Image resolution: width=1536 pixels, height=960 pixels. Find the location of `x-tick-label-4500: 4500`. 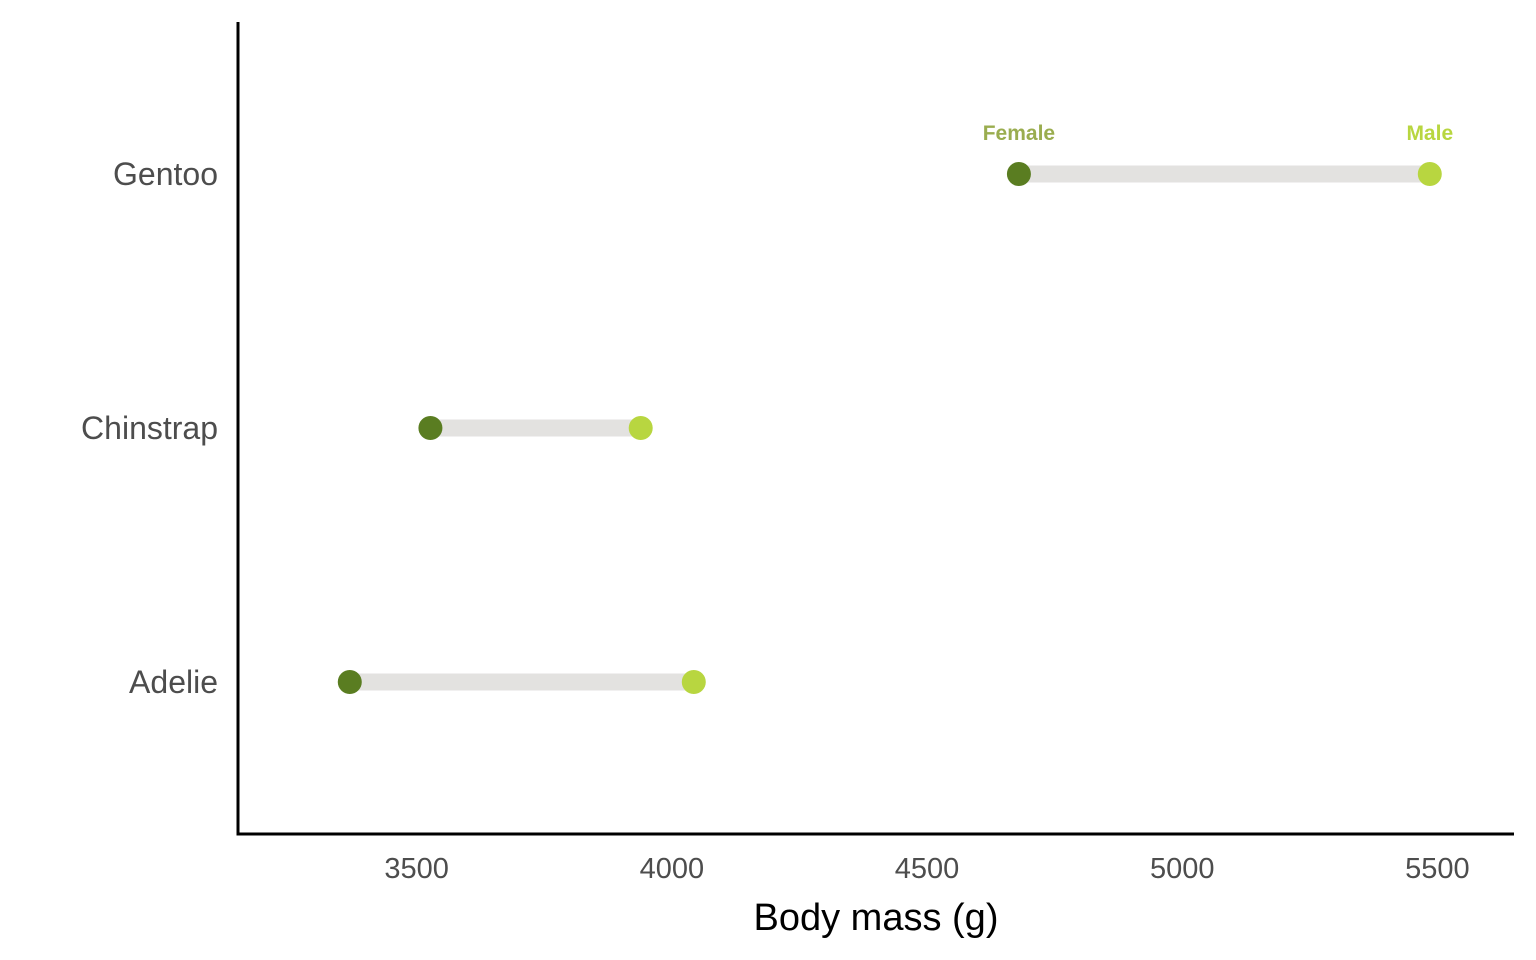

x-tick-label-4500: 4500 is located at coordinates (927, 869).